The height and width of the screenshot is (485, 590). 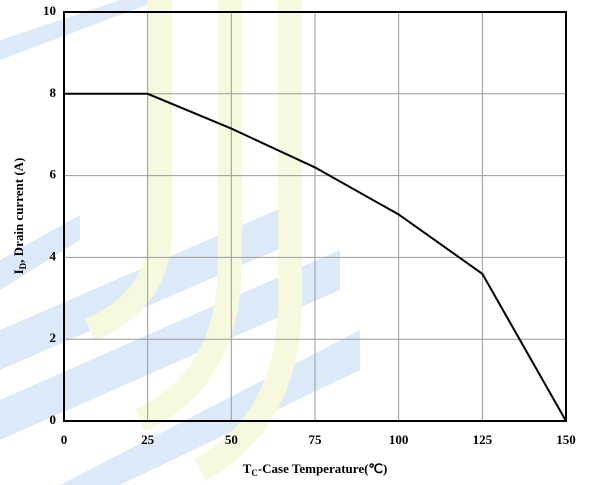 I want to click on y-tick-label: 6, so click(x=53, y=174).